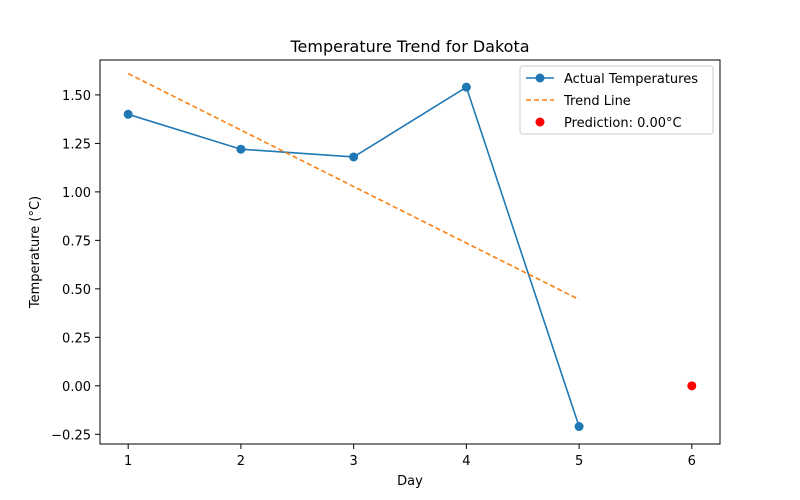  Describe the element at coordinates (71, 435) in the screenshot. I see `y-tick-label: −0.25` at that location.